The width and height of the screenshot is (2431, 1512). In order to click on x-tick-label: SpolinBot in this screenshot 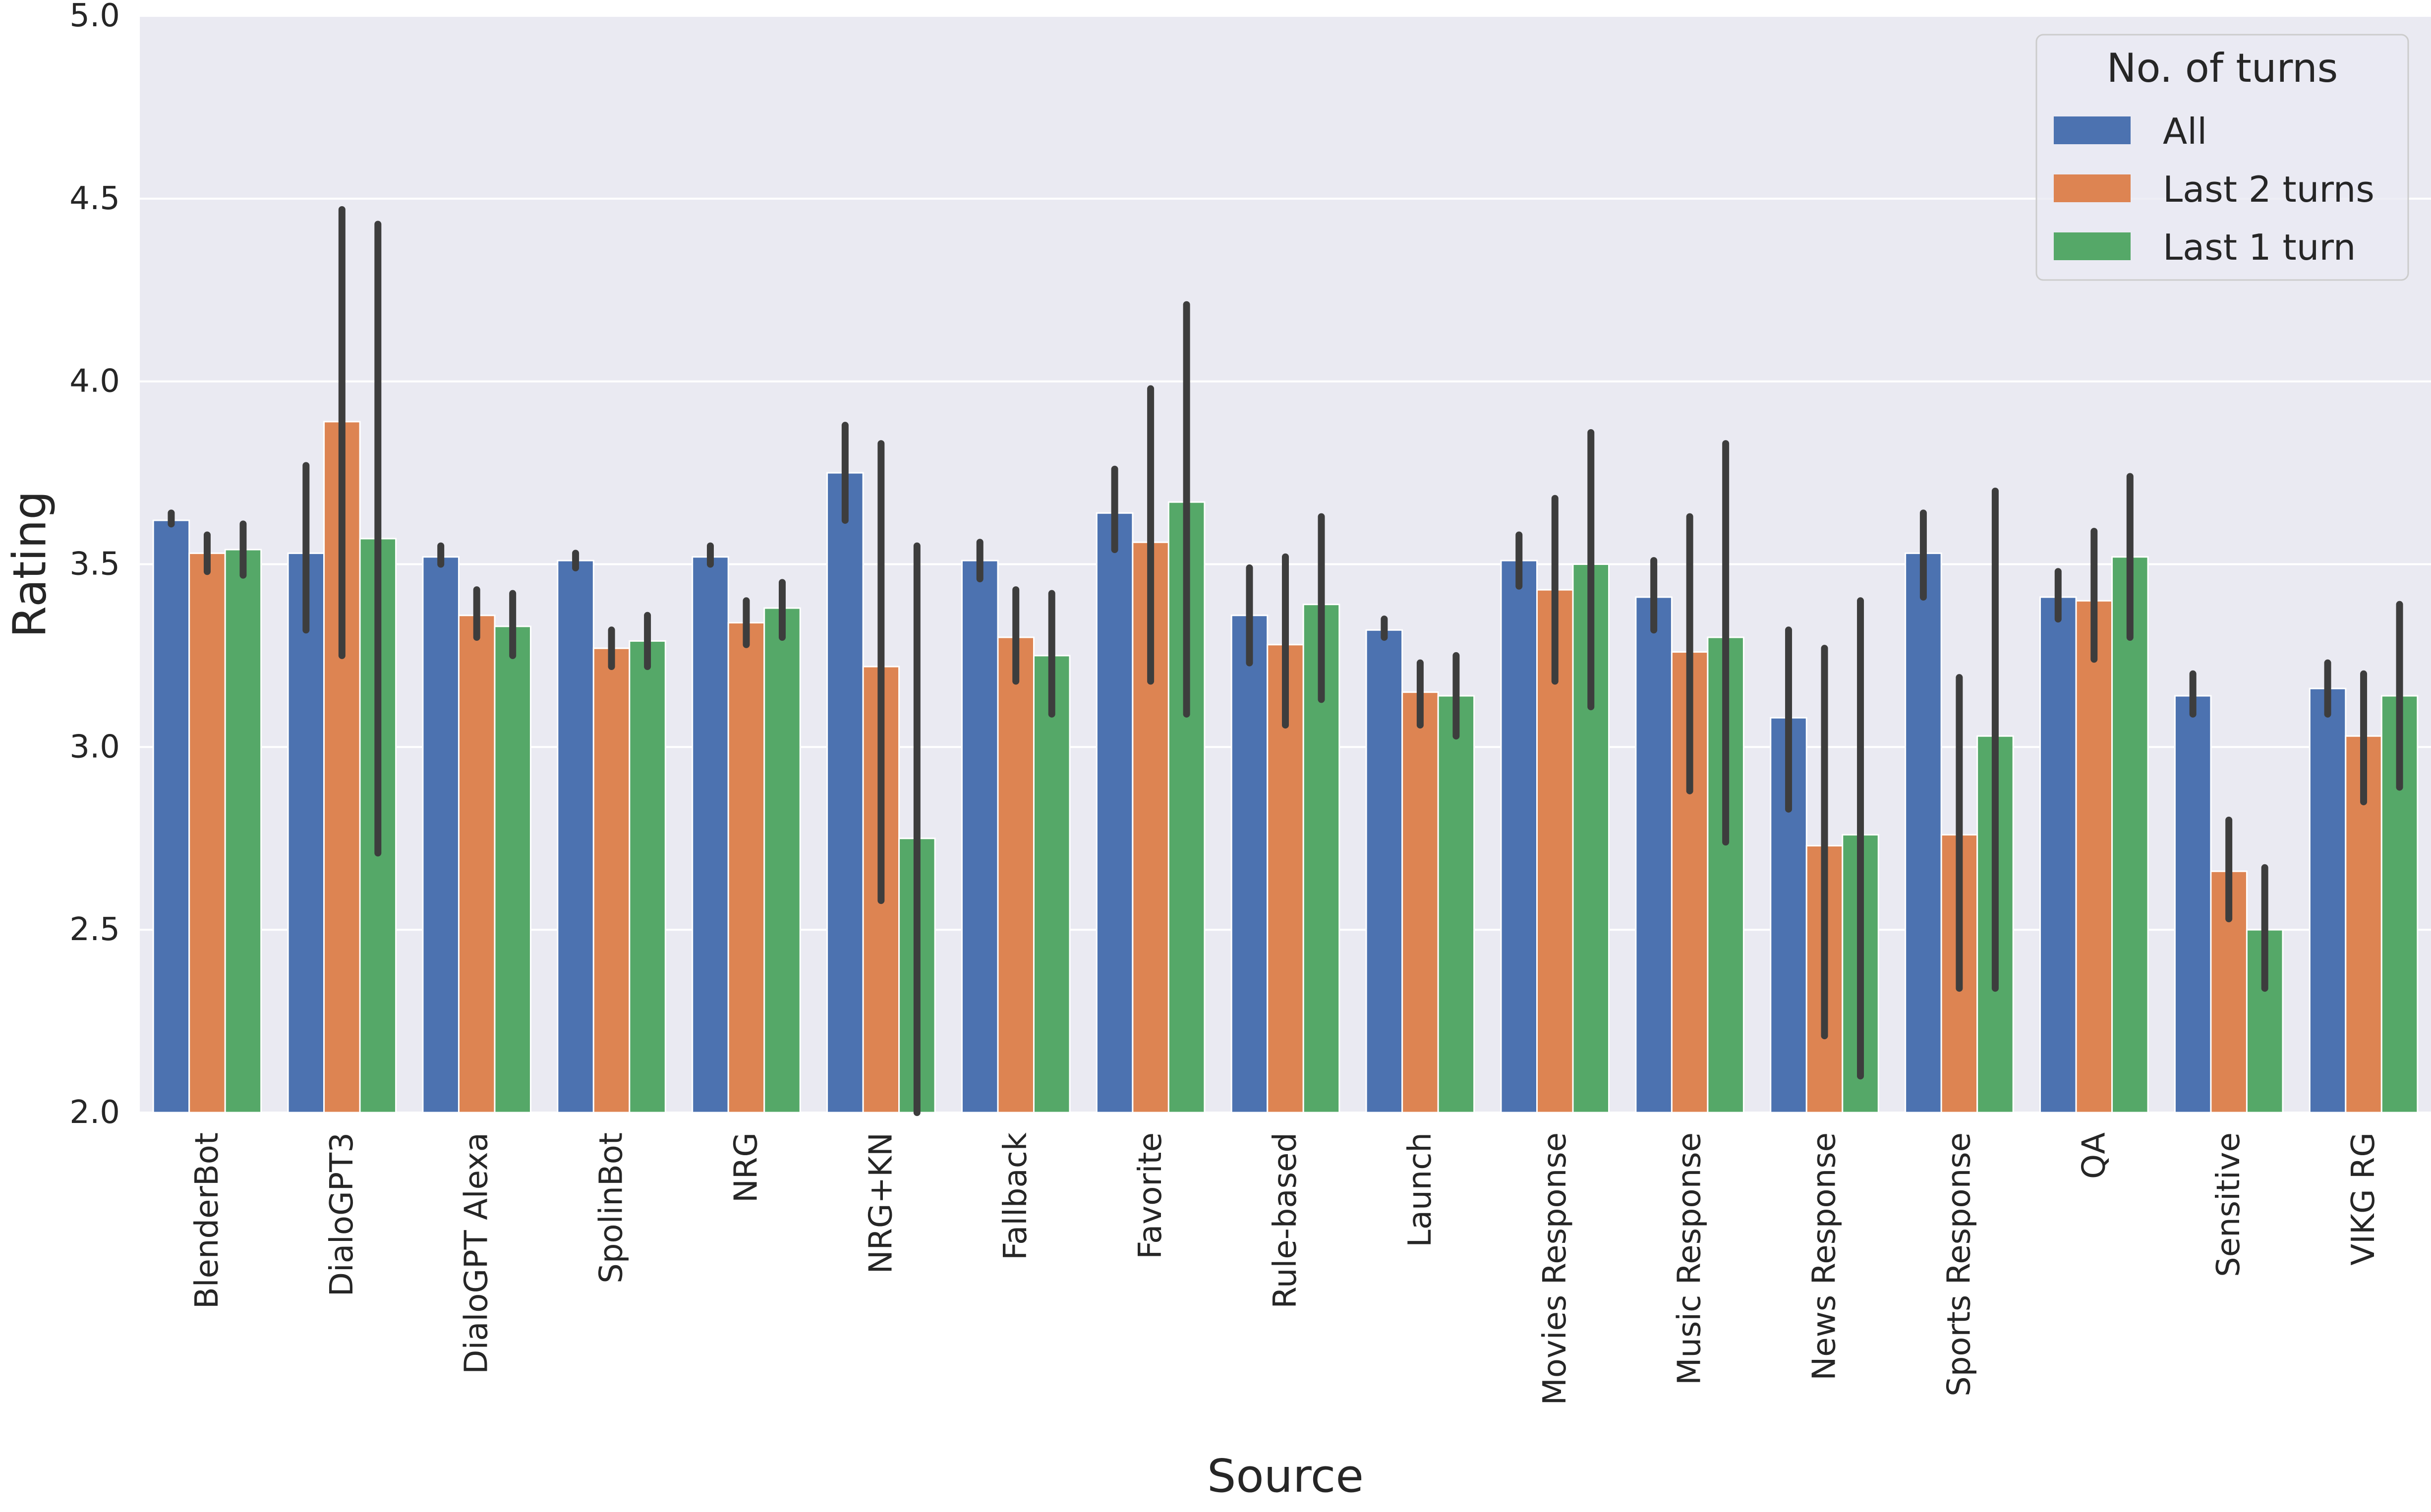, I will do `click(611, 1208)`.